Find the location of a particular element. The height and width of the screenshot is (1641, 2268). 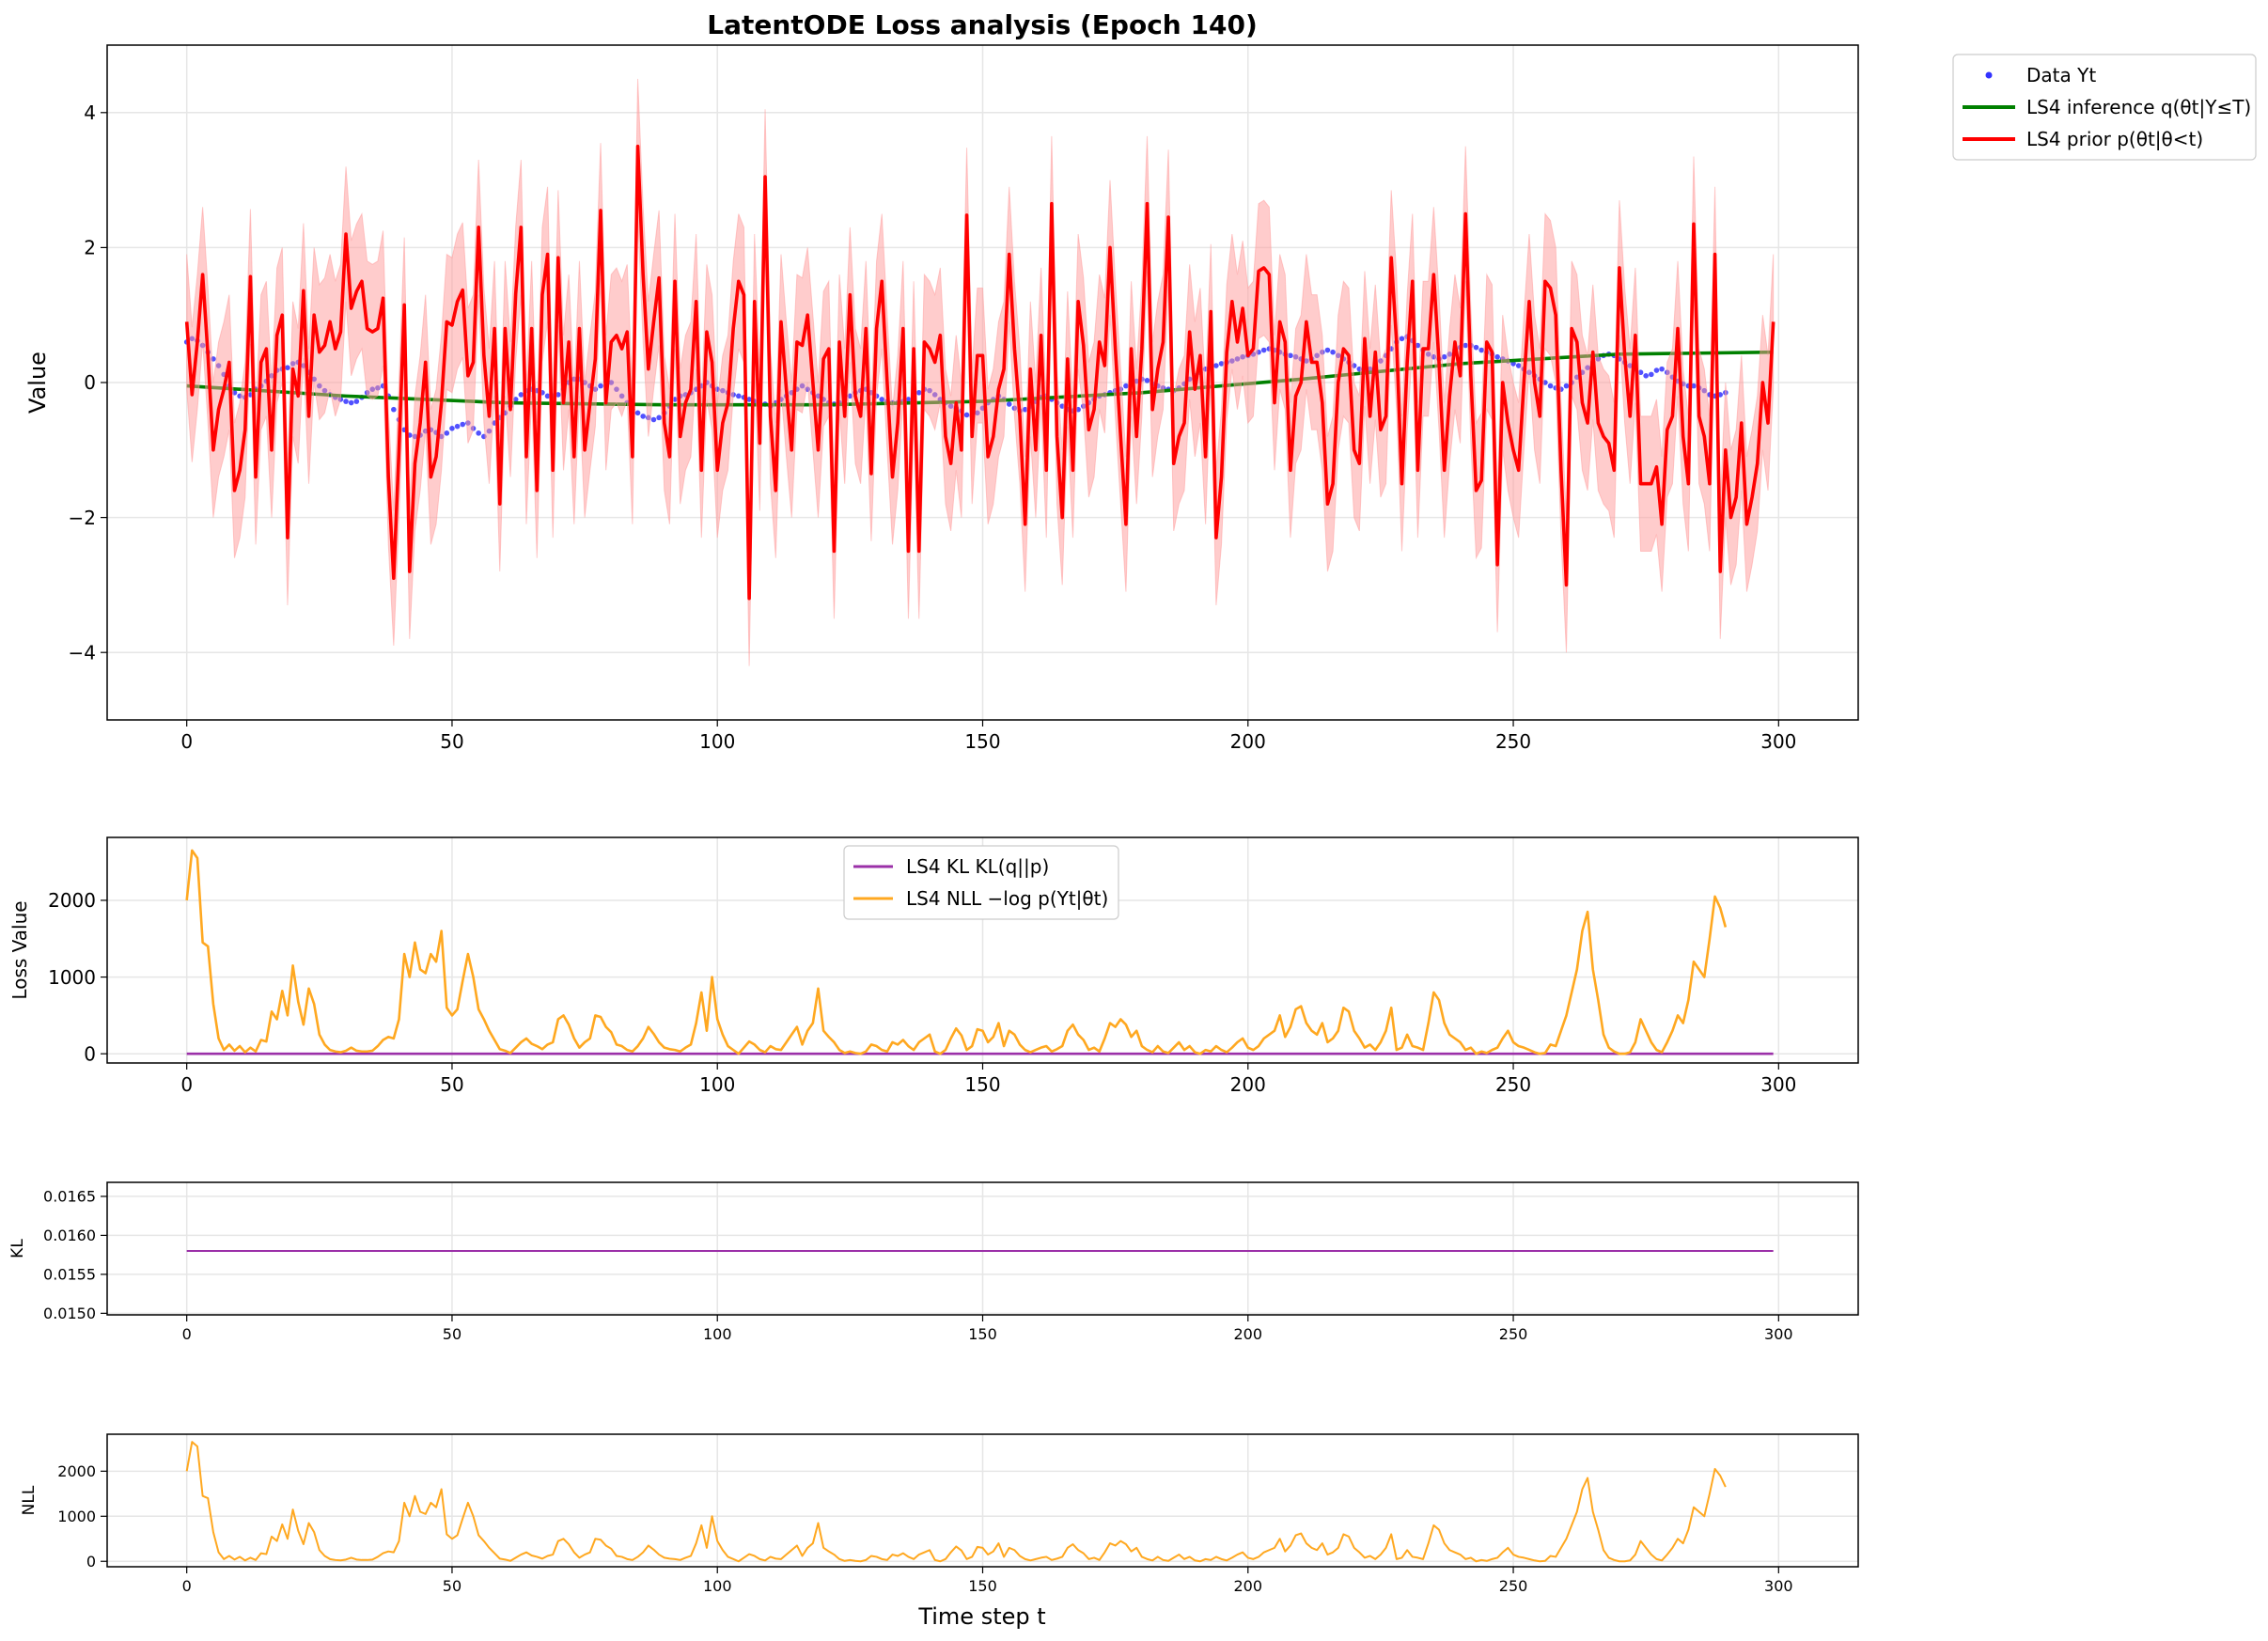

y-tick-label: 4 is located at coordinates (90, 113).